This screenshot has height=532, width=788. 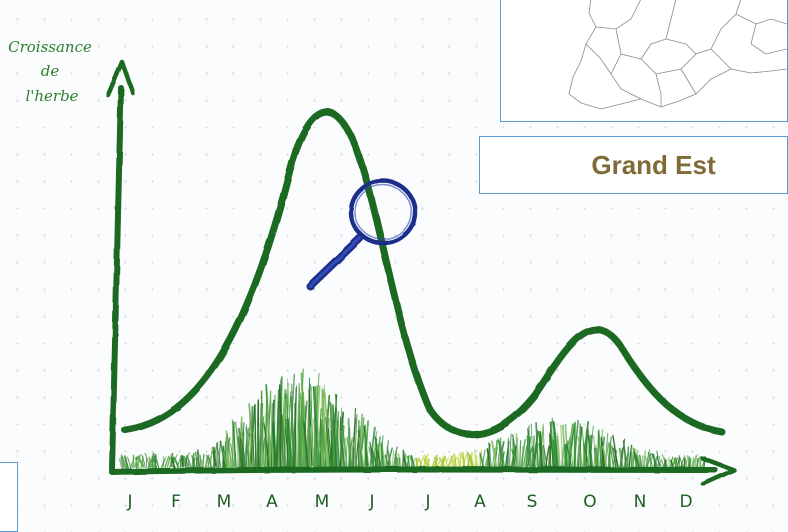 I want to click on france-map, so click(x=678, y=55).